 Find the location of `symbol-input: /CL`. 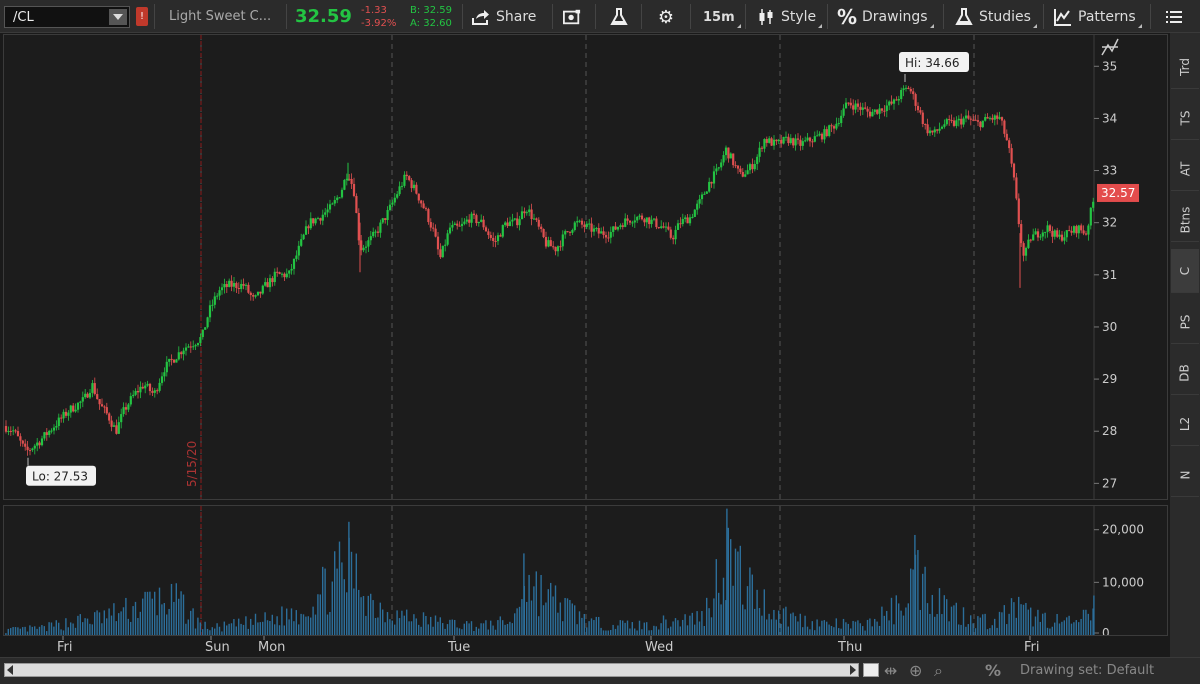

symbol-input: /CL is located at coordinates (67, 17).